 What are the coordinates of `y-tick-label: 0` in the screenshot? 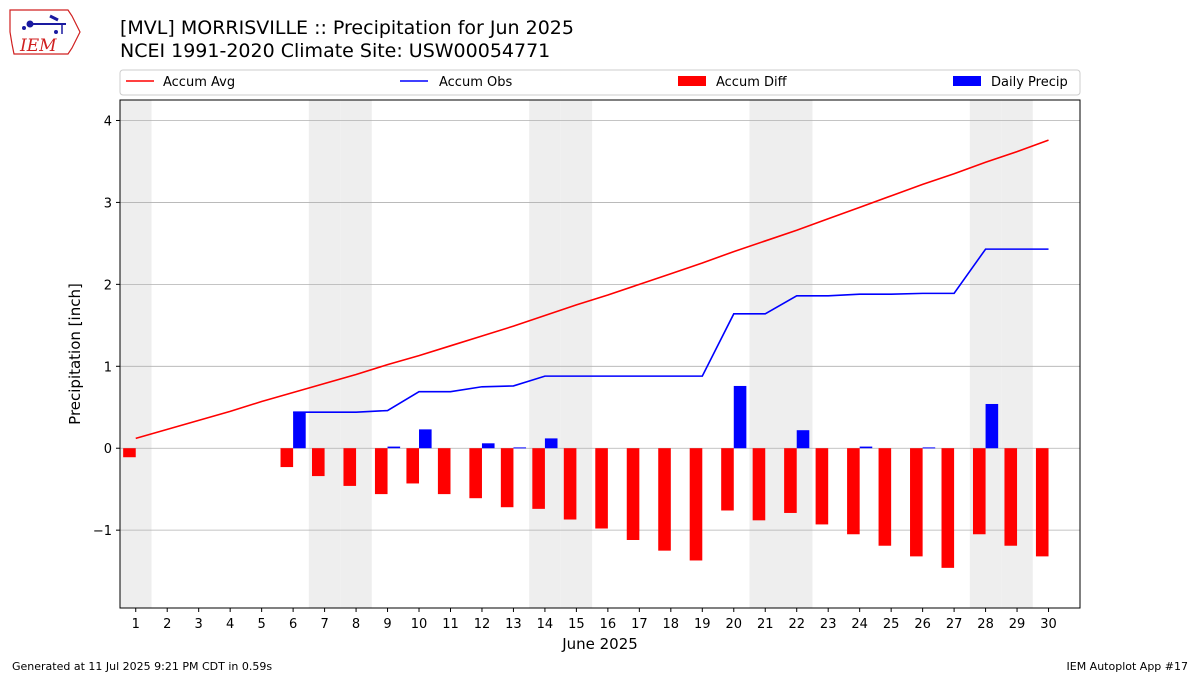 It's located at (108, 449).